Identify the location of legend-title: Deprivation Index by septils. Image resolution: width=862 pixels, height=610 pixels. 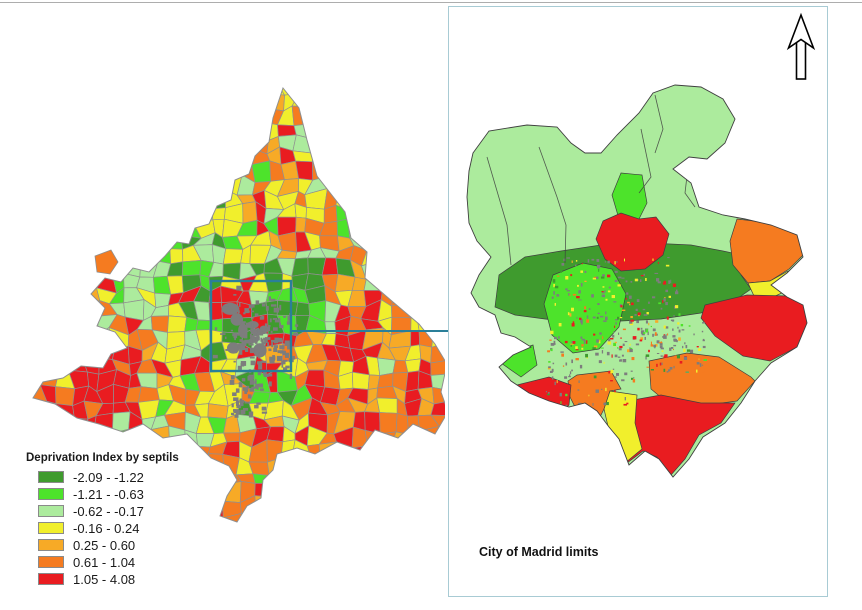
(102, 458).